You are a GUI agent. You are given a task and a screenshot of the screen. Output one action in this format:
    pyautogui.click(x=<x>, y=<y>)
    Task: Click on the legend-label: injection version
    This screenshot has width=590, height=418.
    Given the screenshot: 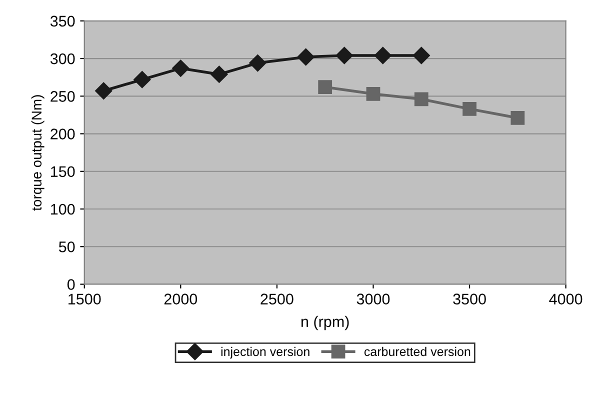 What is the action you would take?
    pyautogui.click(x=265, y=352)
    